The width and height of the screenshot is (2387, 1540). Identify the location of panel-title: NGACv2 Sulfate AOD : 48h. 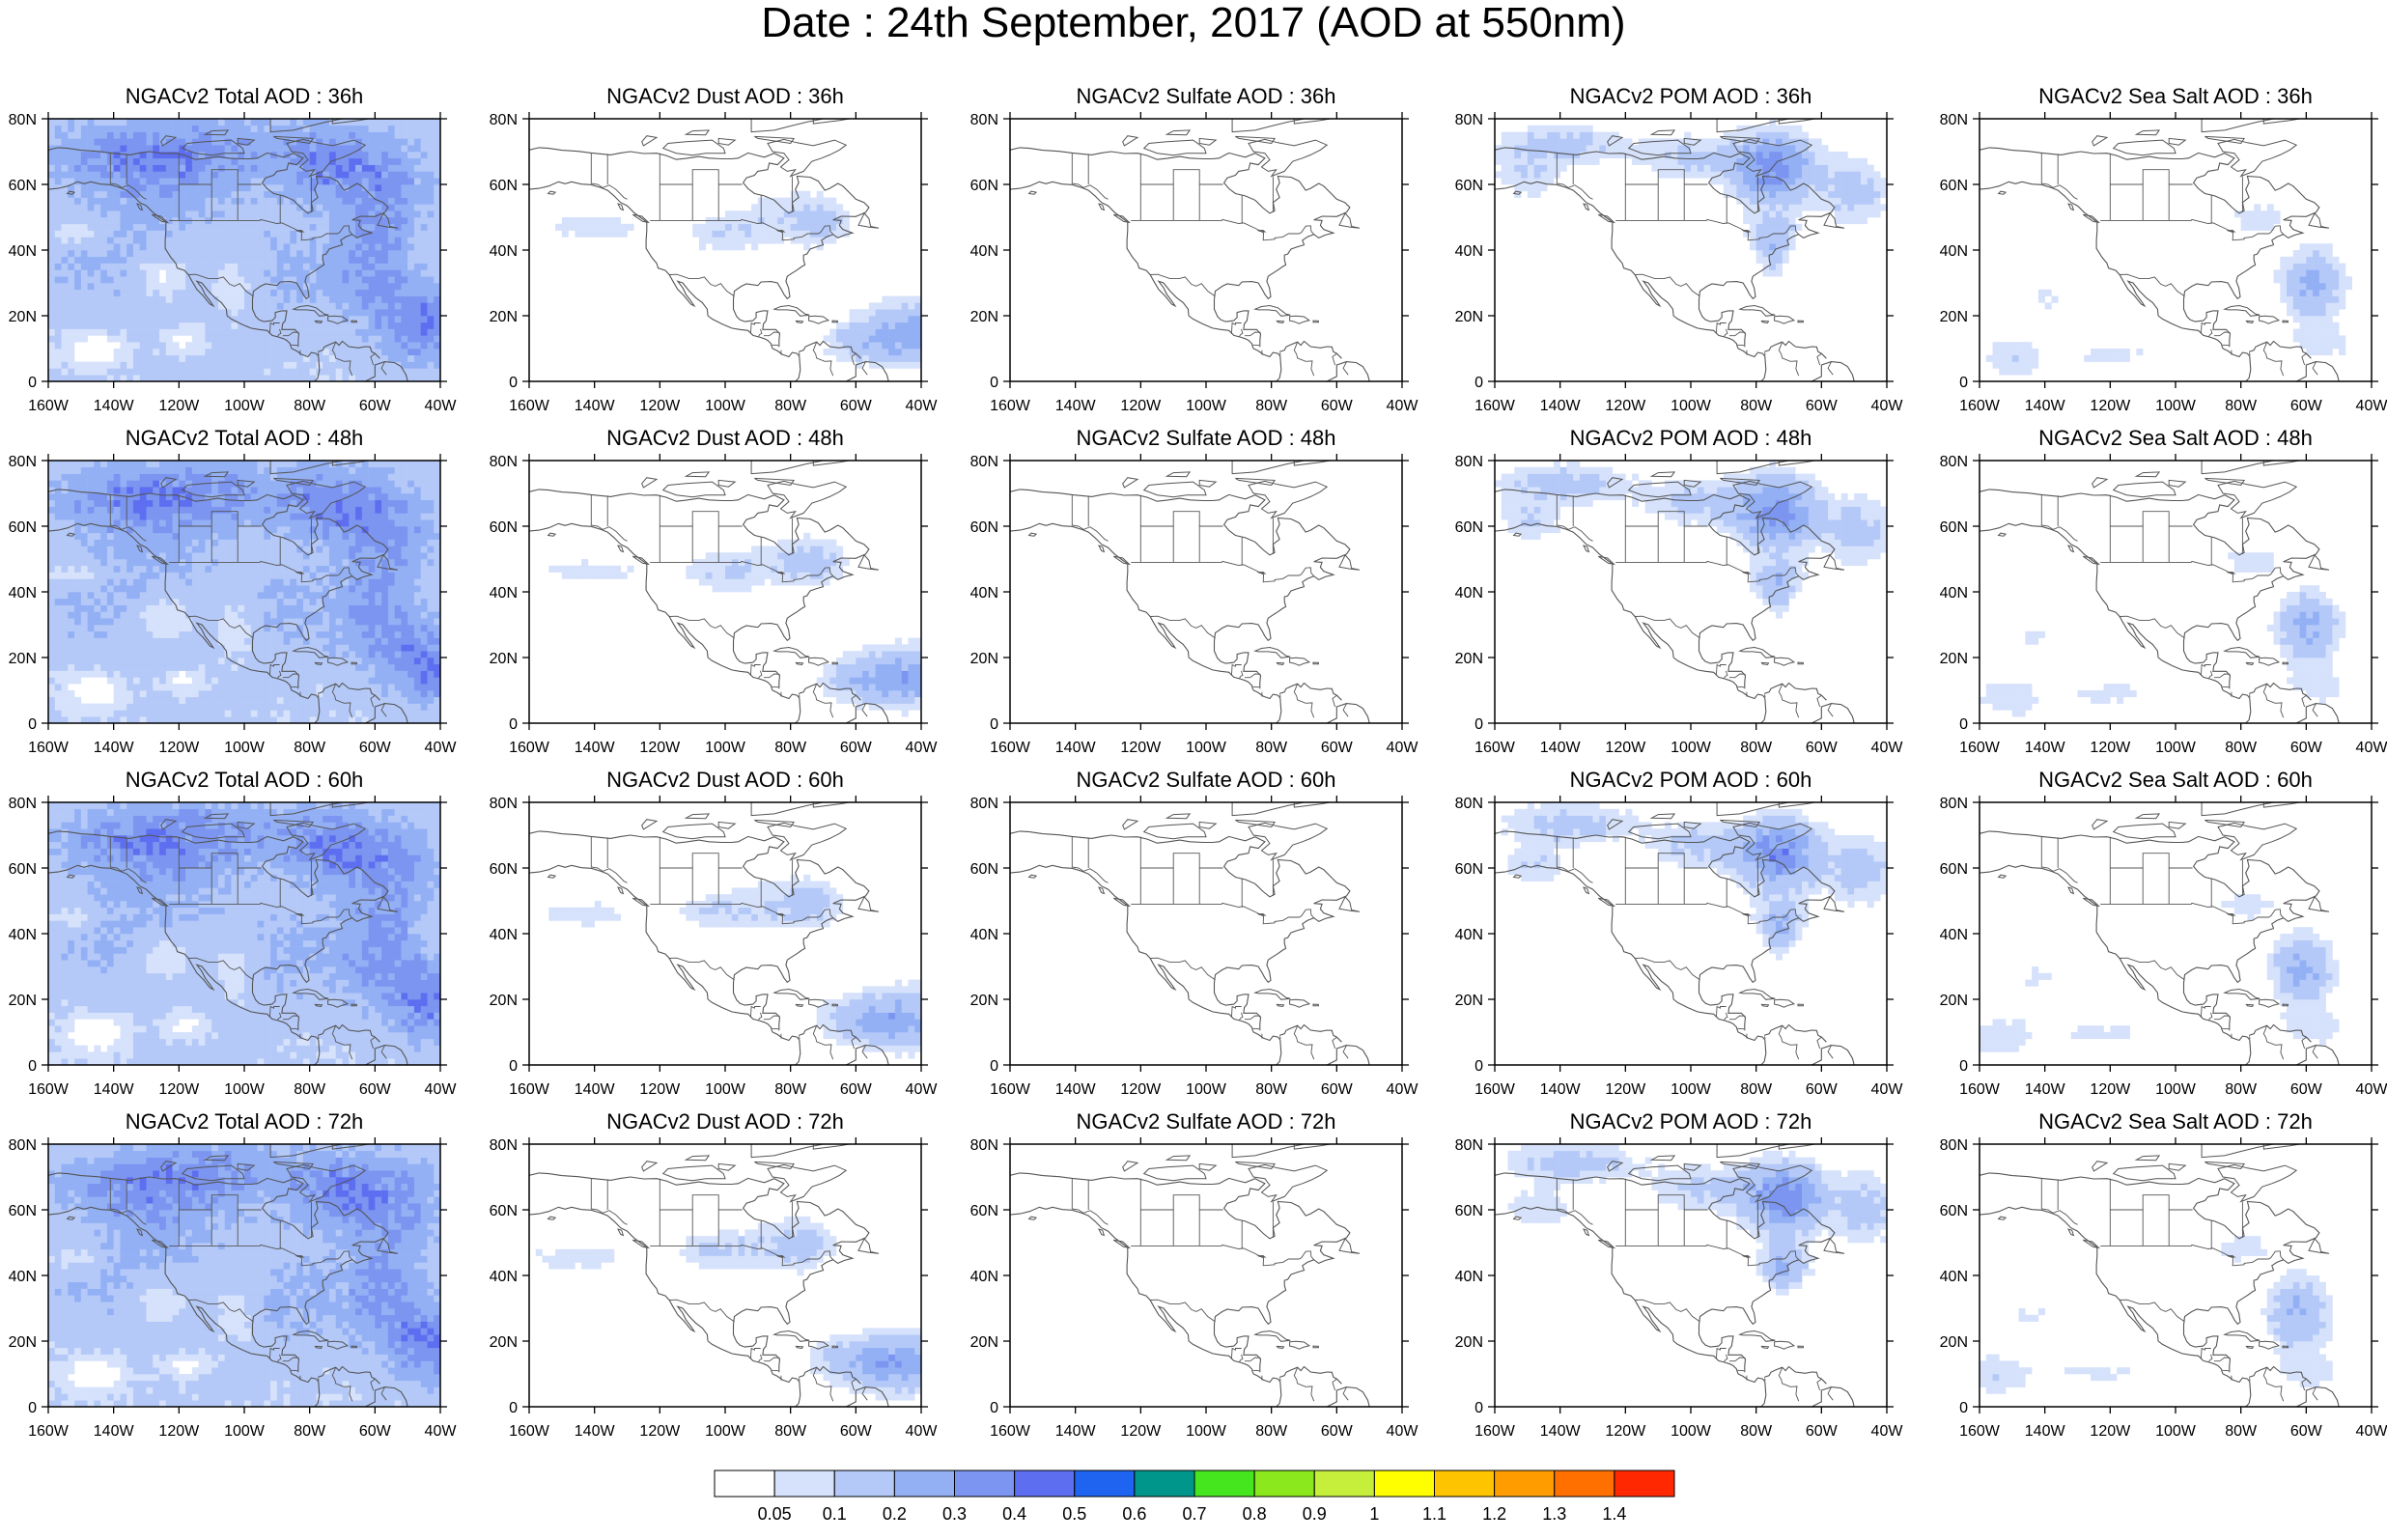
(1206, 439).